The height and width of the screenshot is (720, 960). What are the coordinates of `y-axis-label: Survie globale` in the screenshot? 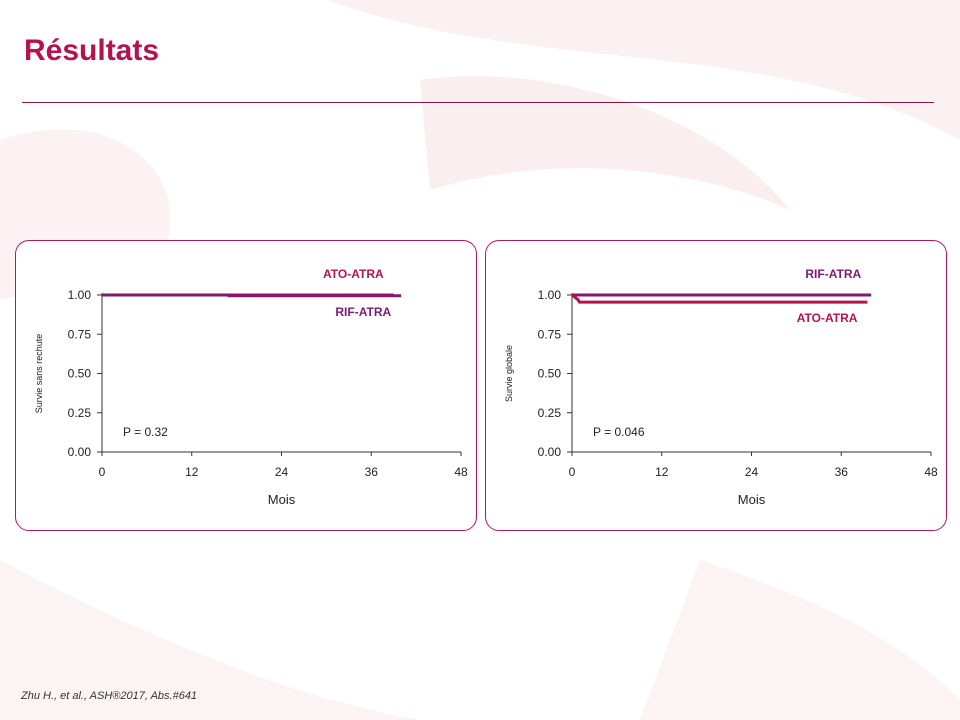 It's located at (509, 373).